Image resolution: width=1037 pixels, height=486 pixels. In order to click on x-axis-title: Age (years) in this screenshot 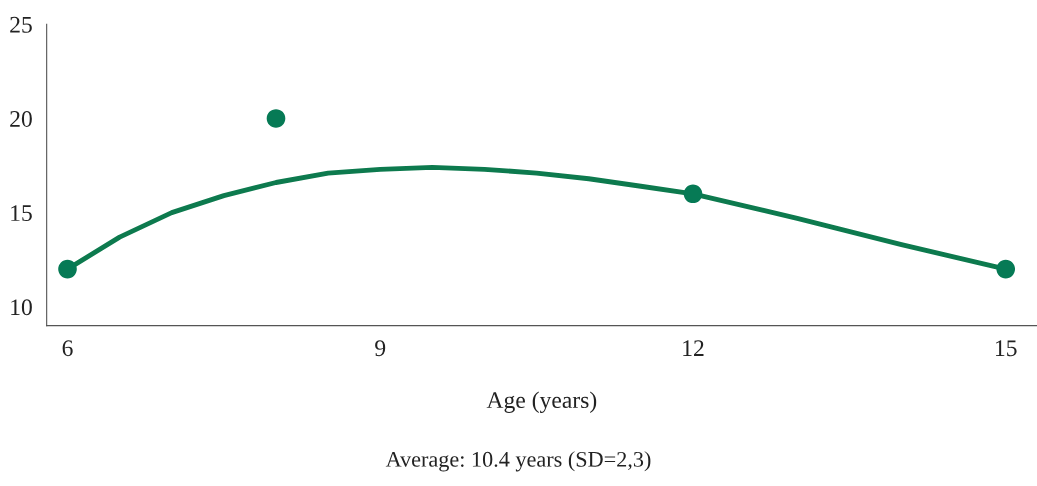, I will do `click(541, 402)`.